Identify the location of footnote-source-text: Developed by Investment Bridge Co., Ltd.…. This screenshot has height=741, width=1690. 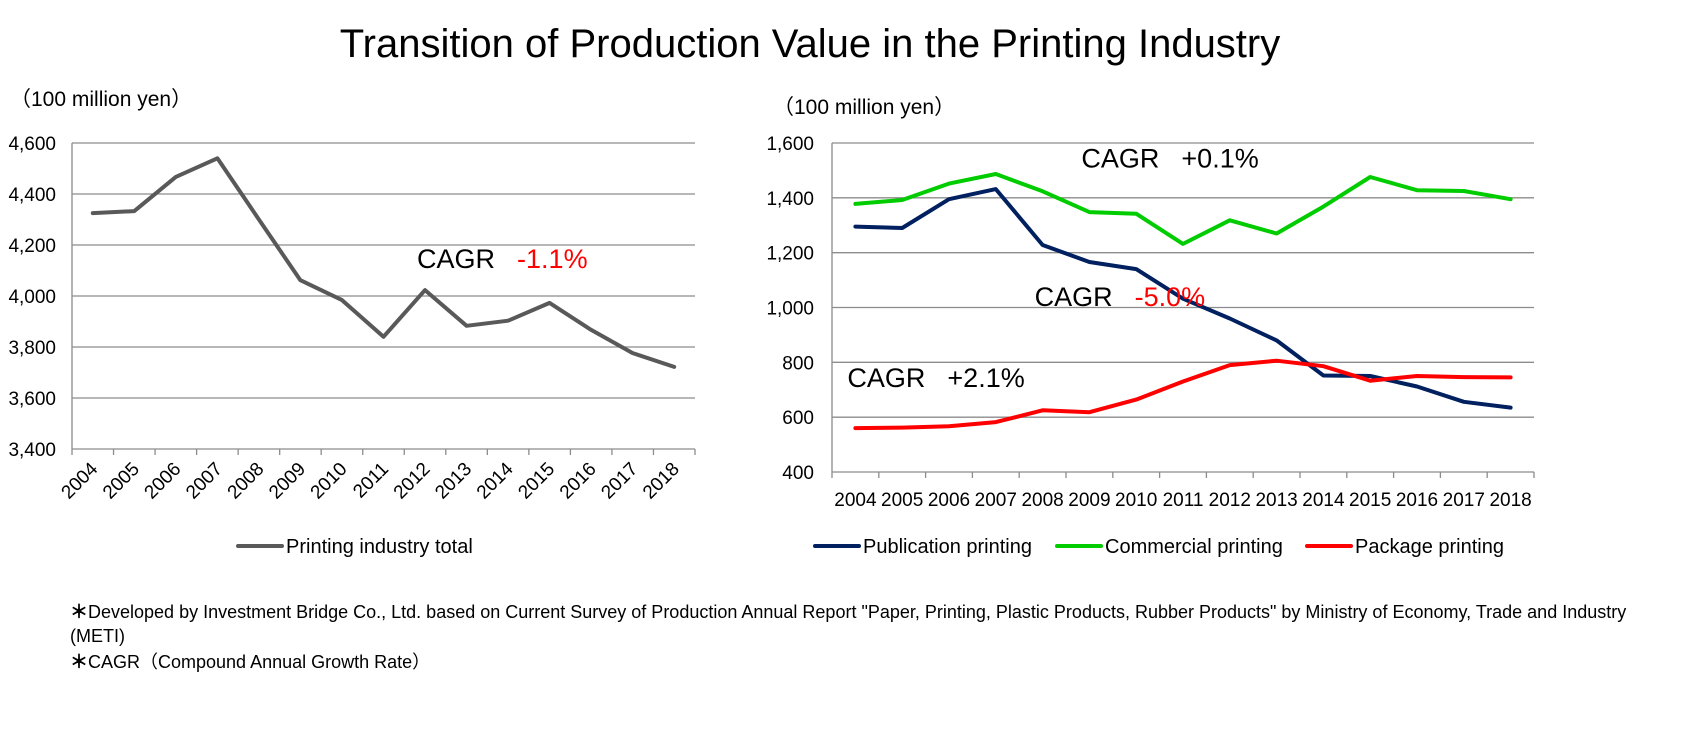
(848, 624).